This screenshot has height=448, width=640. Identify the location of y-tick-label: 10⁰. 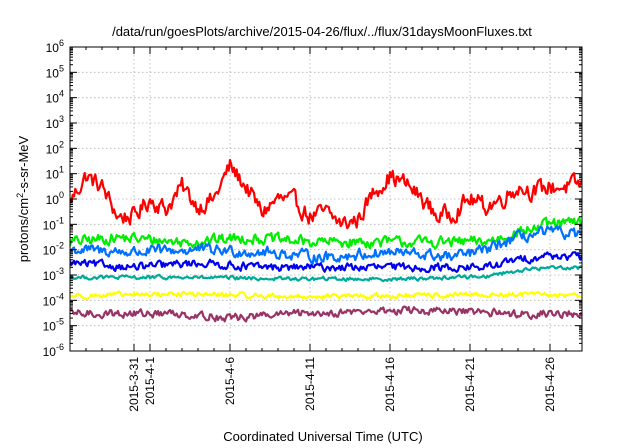
(55, 198).